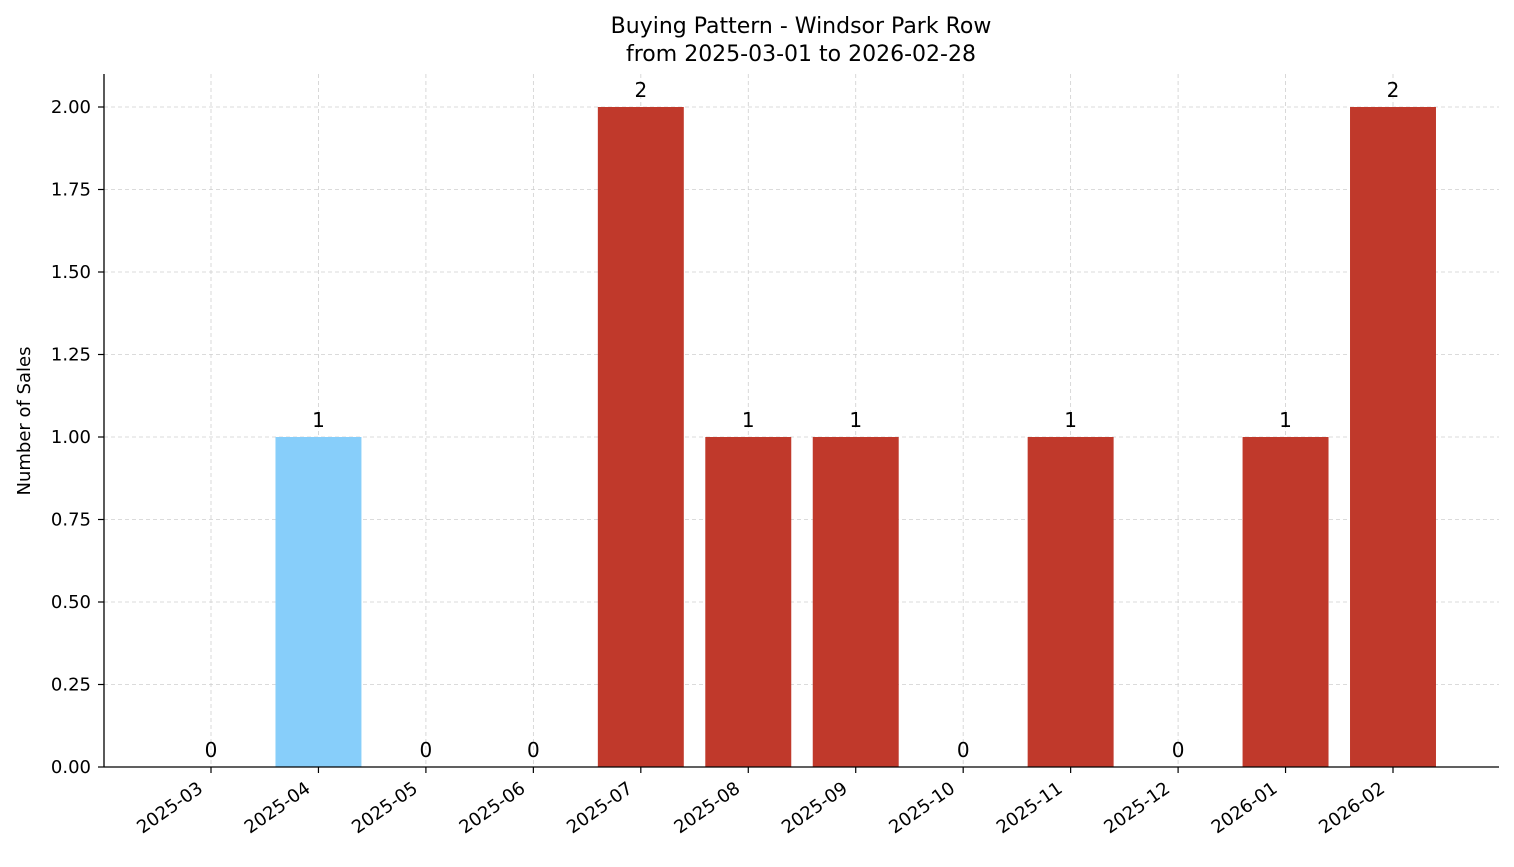 The width and height of the screenshot is (1514, 867). I want to click on x-tick-label: 2025-08, so click(707, 808).